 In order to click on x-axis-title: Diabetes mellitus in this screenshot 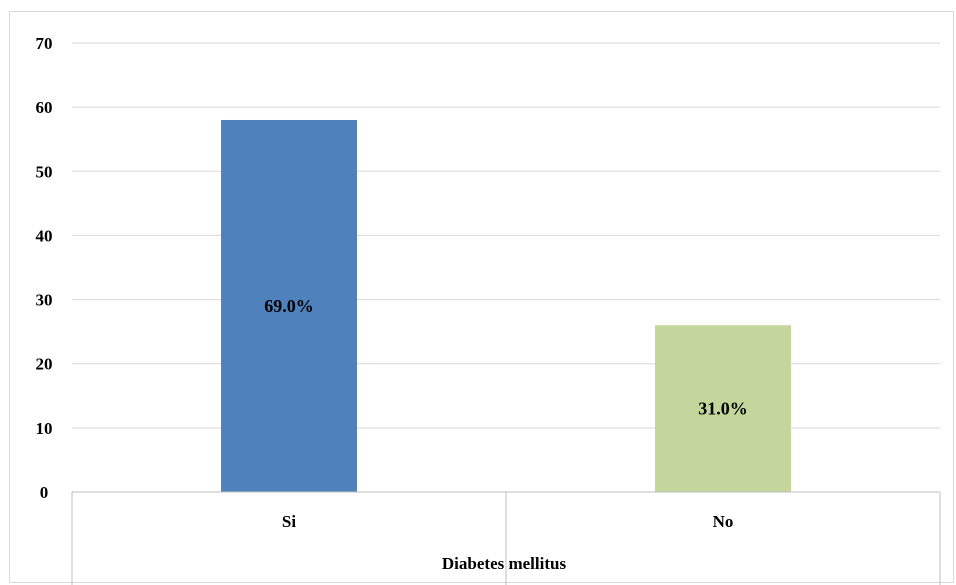, I will do `click(504, 563)`.